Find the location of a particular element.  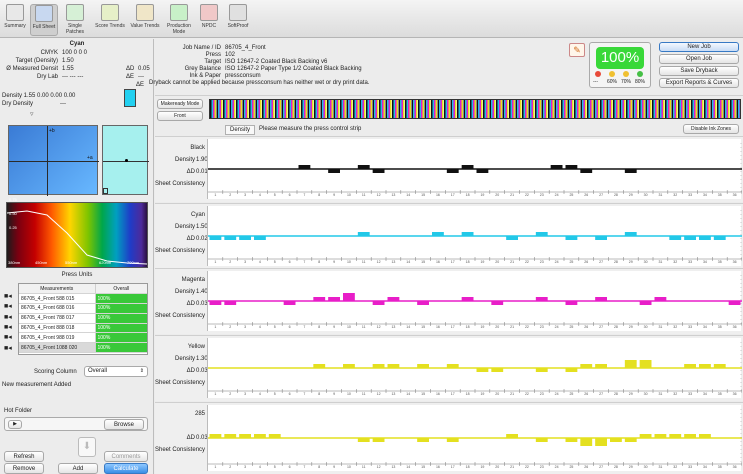

add-button: Add is located at coordinates (78, 468).